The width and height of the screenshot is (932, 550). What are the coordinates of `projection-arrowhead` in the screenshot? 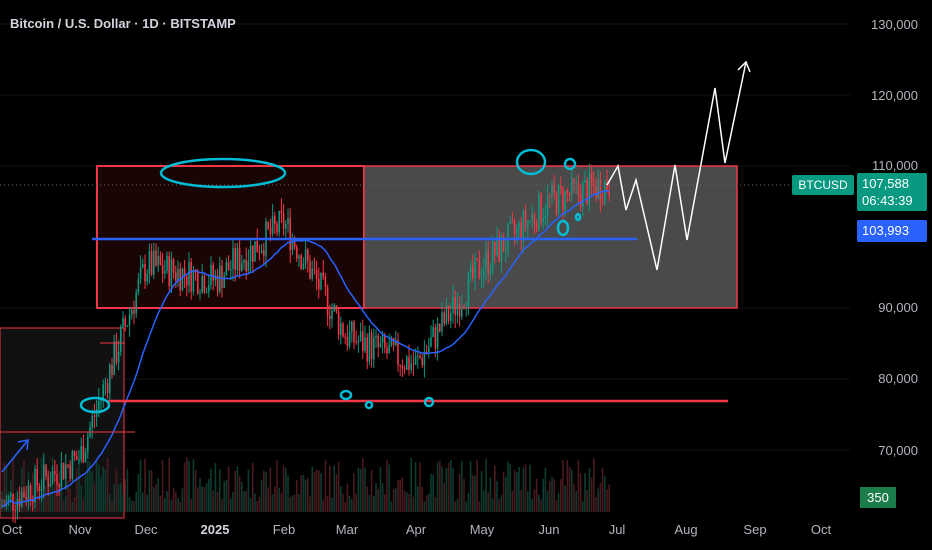 It's located at (744, 66).